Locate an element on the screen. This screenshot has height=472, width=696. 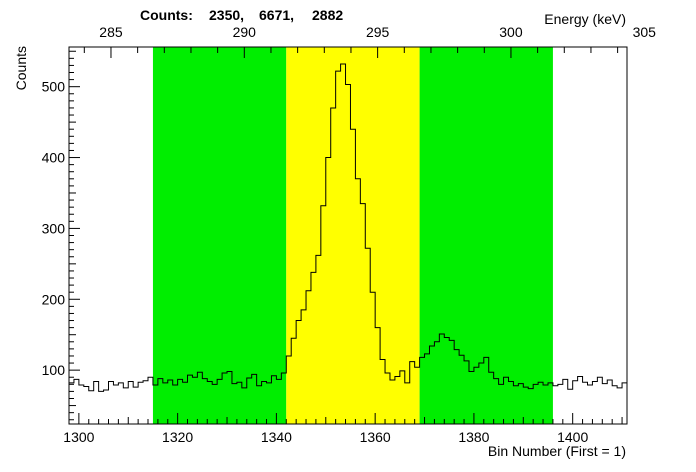
x-axis-label: Bin Number (First = 1) is located at coordinates (557, 451).